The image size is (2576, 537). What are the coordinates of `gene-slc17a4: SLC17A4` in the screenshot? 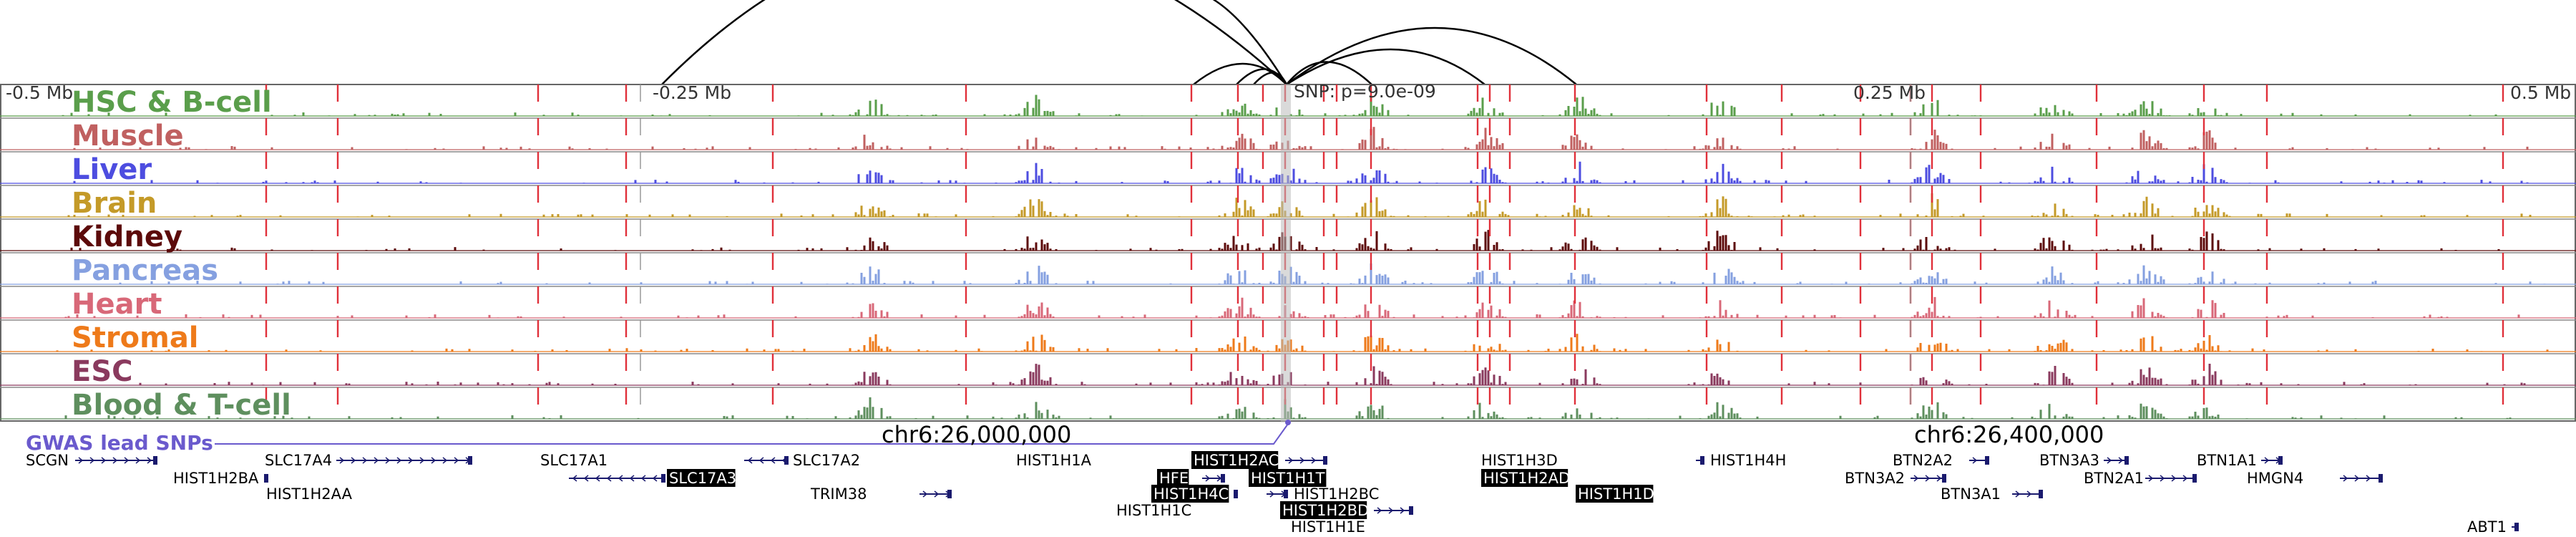 It's located at (368, 460).